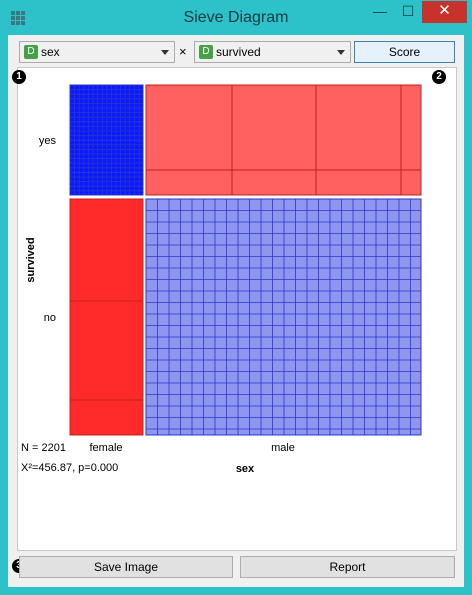 This screenshot has width=472, height=595. I want to click on x-axis-title: sex, so click(245, 469).